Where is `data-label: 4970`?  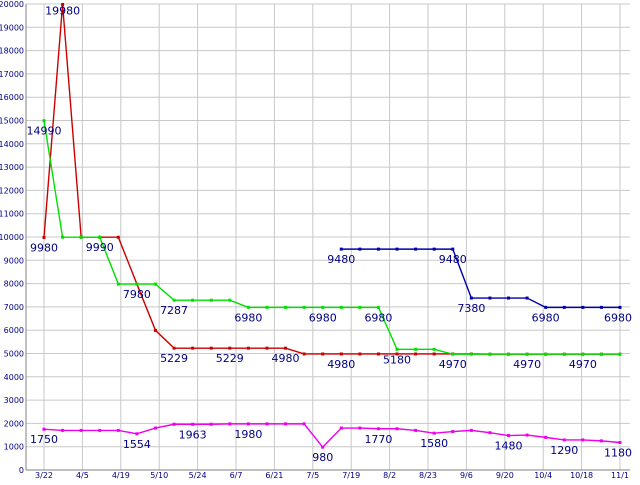
data-label: 4970 is located at coordinates (527, 364).